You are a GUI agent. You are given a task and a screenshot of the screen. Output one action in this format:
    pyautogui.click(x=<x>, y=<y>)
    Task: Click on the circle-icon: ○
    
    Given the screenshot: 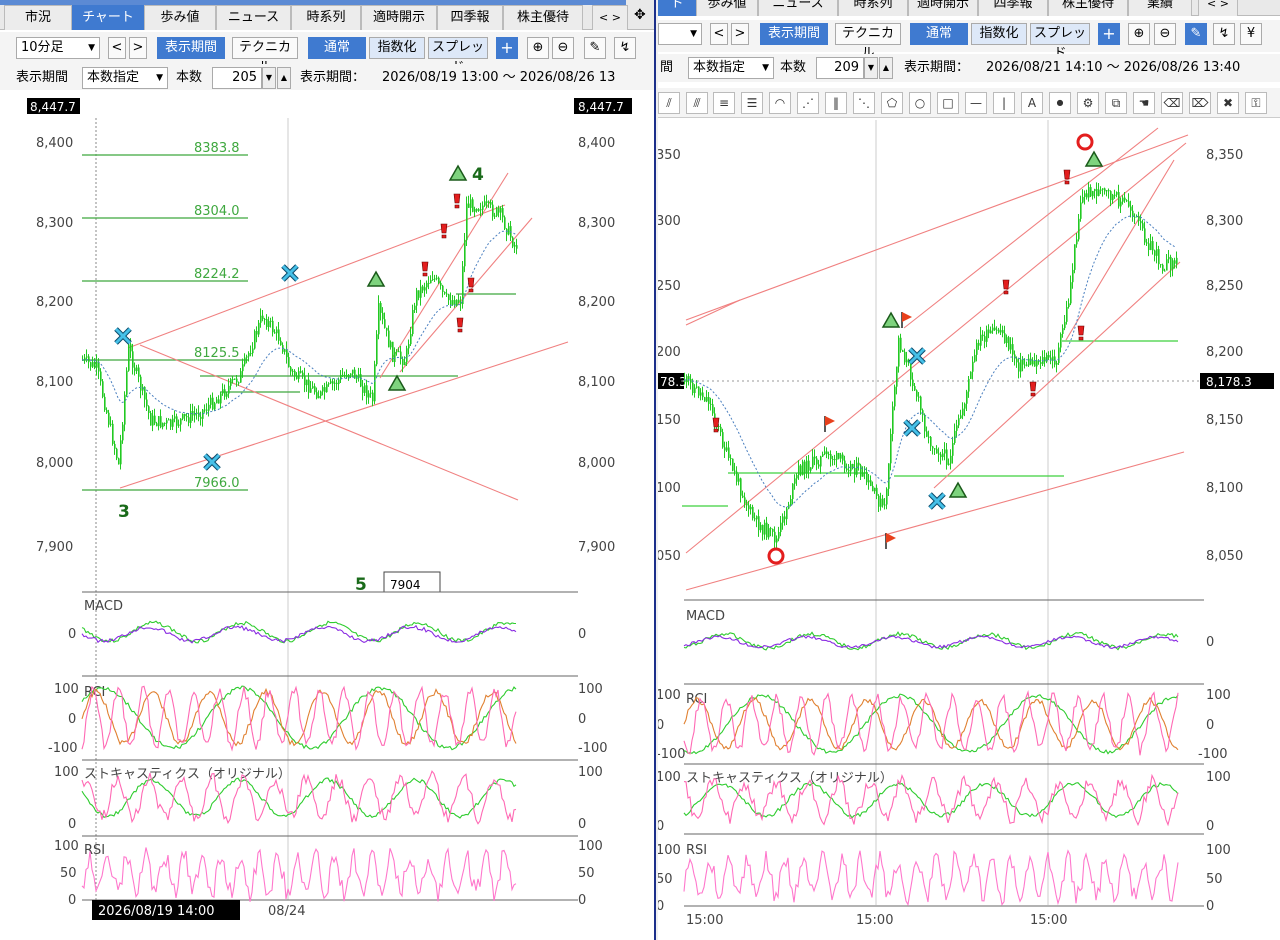 What is the action you would take?
    pyautogui.click(x=920, y=103)
    